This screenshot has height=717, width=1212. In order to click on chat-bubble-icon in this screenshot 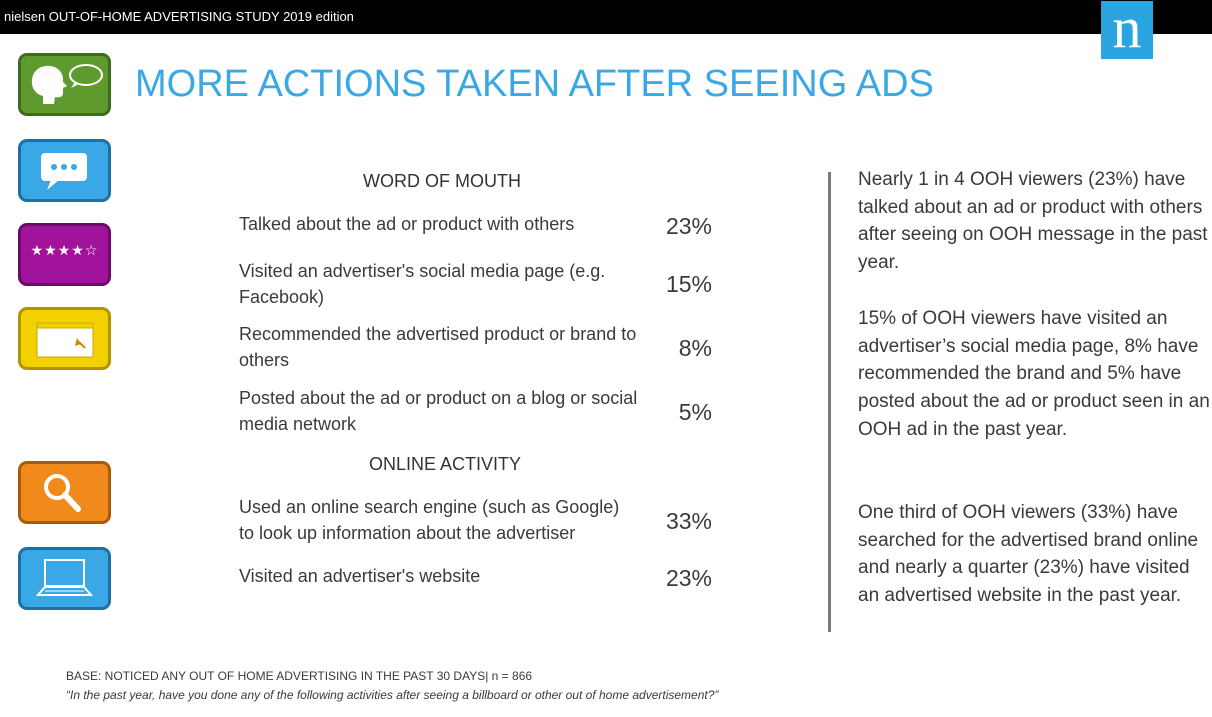, I will do `click(64, 170)`.